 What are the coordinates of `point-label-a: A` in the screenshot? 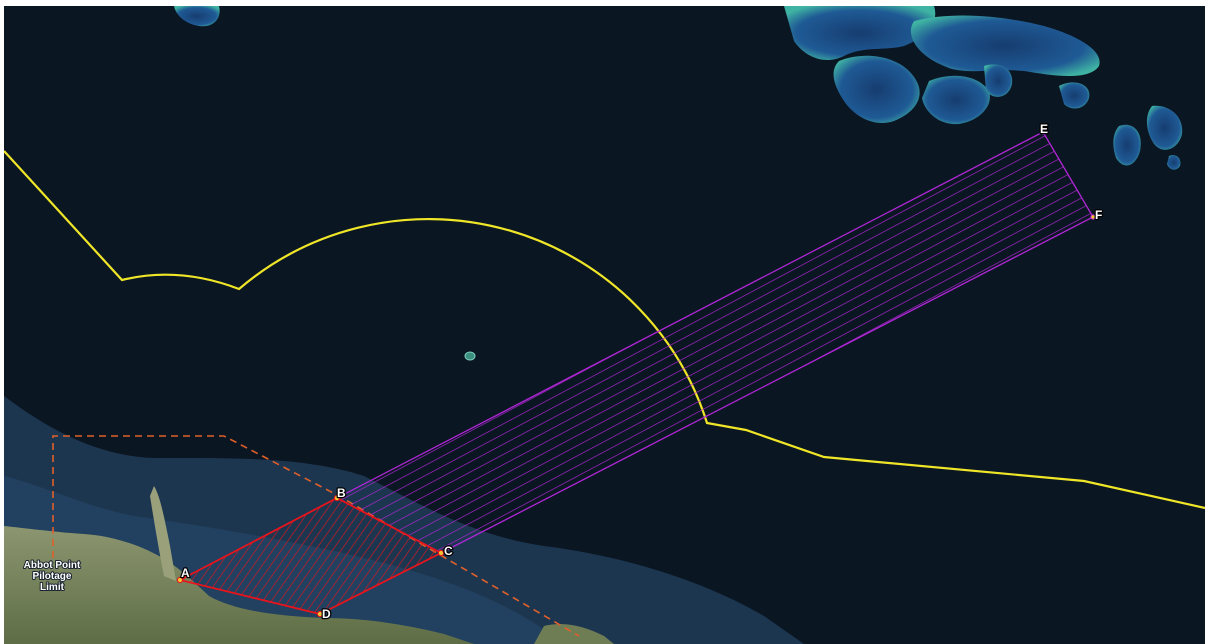 It's located at (185, 573).